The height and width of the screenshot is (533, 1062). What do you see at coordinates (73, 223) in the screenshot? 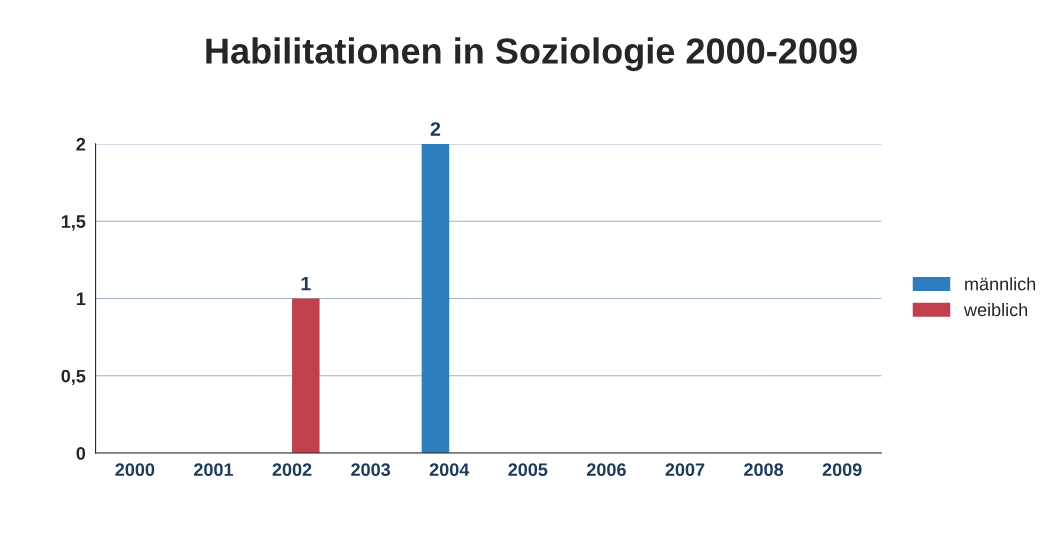
I see `y-tick-label: 1,5` at bounding box center [73, 223].